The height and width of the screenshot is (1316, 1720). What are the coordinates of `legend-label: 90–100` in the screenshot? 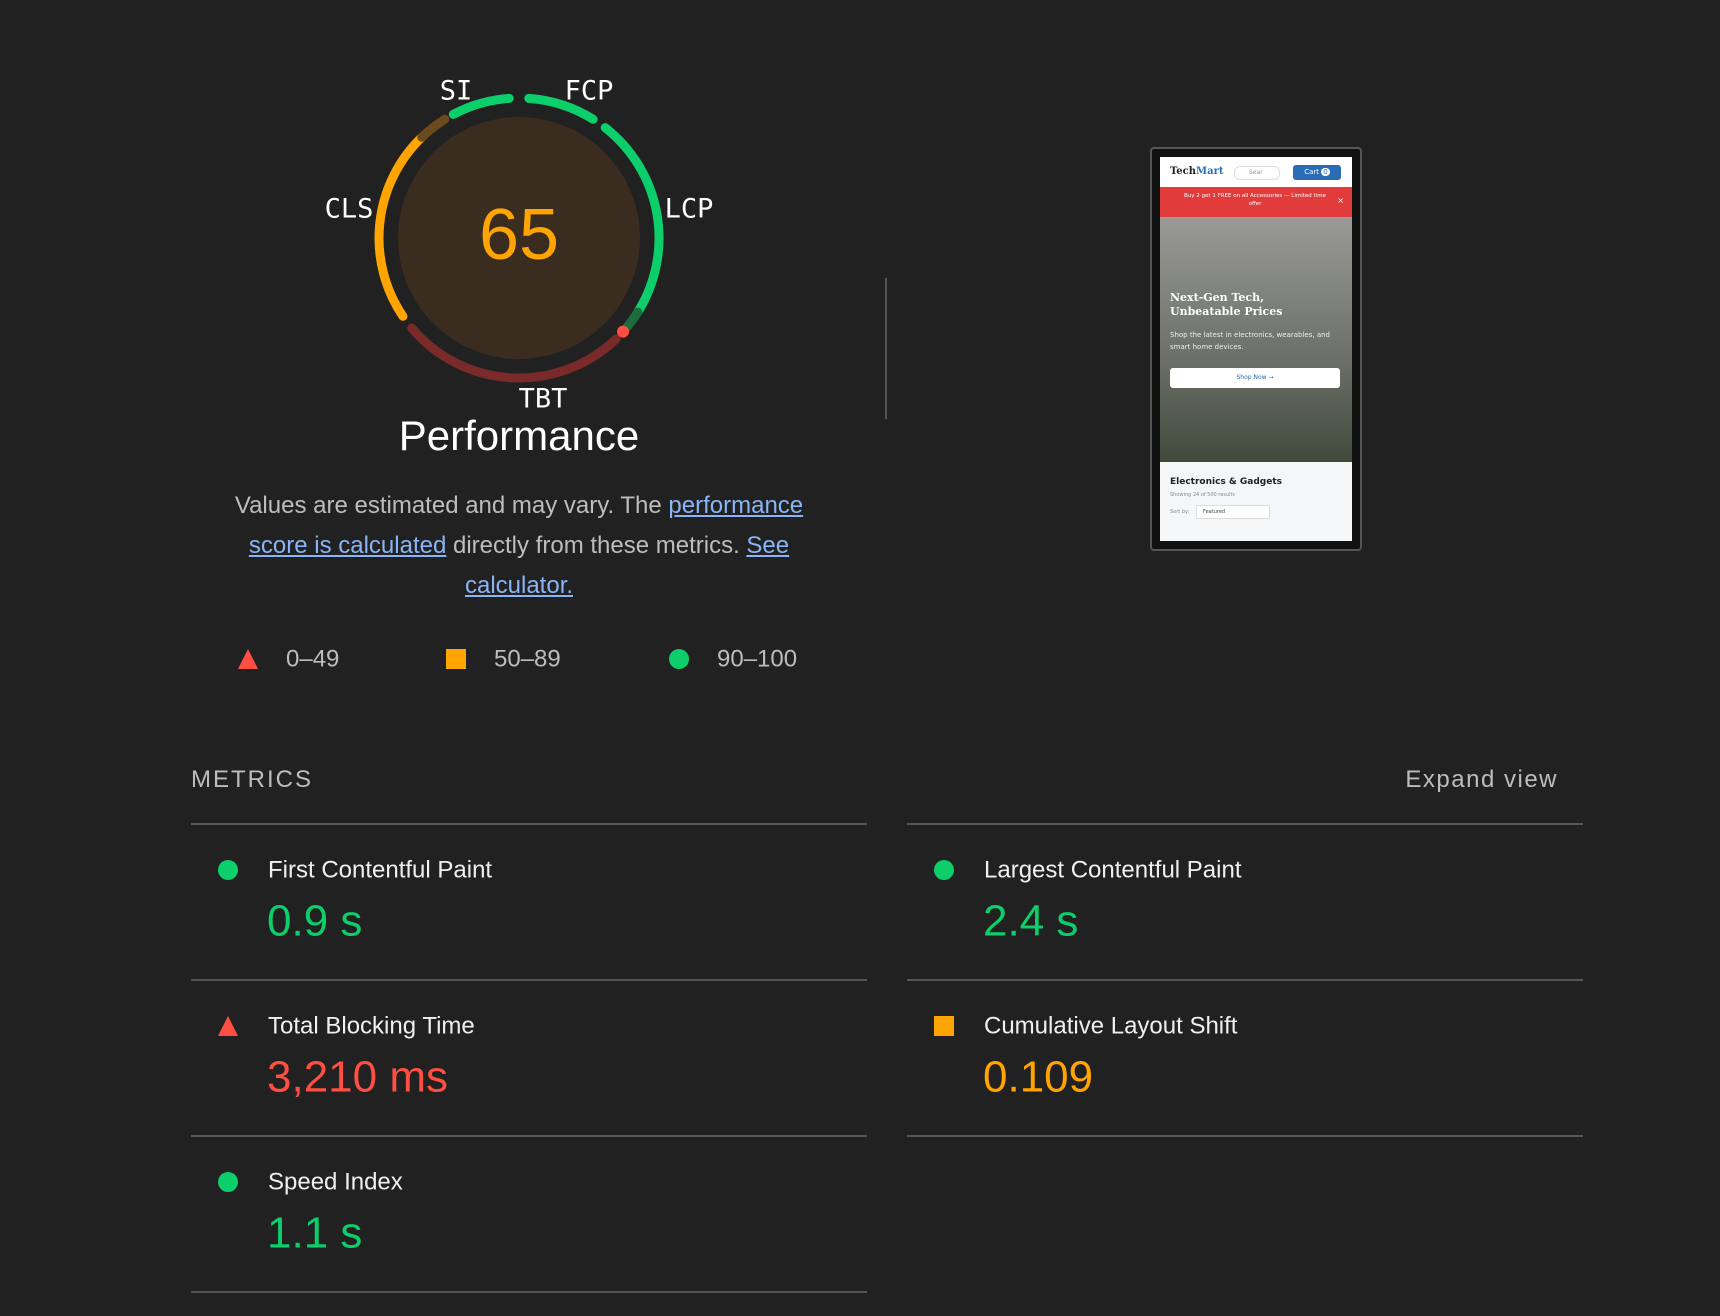 It's located at (757, 658).